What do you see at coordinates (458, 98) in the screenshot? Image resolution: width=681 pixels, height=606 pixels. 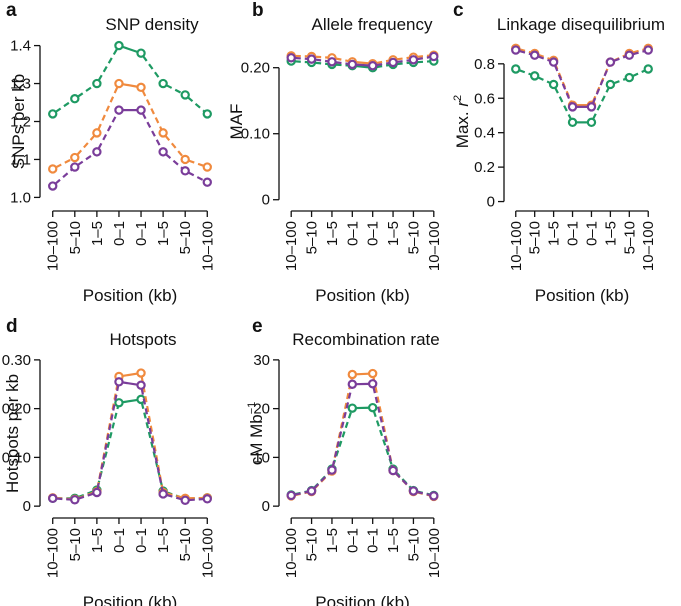 I see `y-axis-label-superscript: 2` at bounding box center [458, 98].